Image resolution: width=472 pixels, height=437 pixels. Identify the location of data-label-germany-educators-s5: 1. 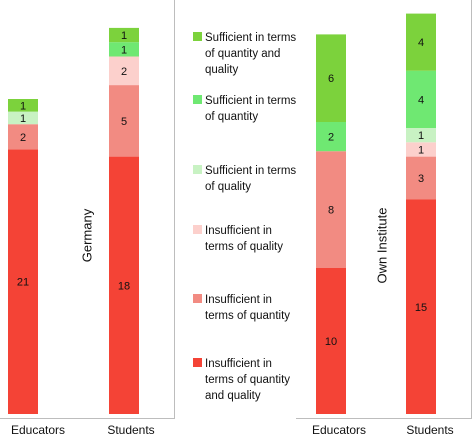
(23, 106).